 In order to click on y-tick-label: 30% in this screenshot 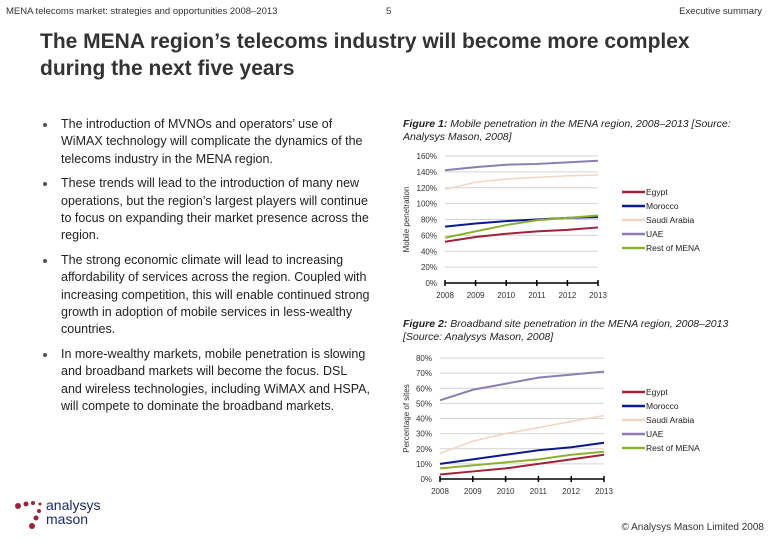, I will do `click(424, 434)`.